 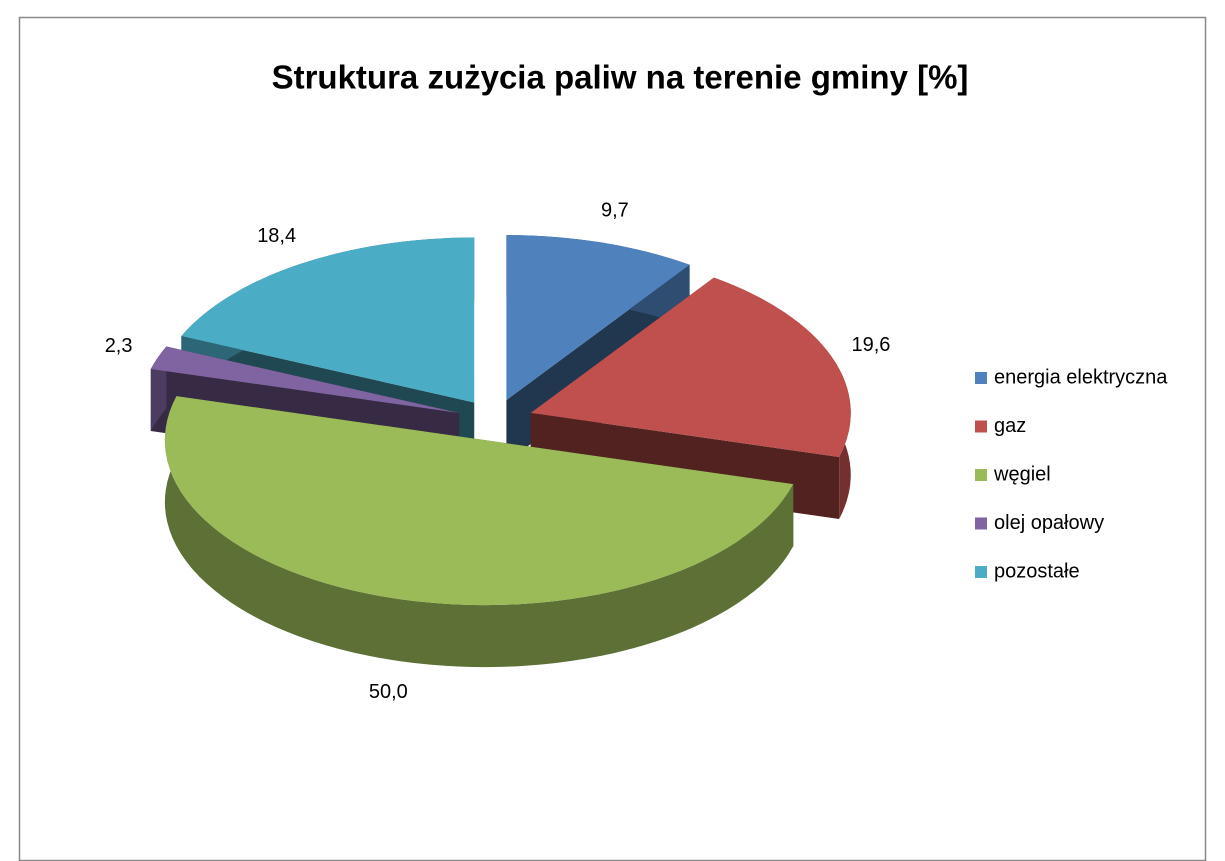 What do you see at coordinates (1010, 426) in the screenshot?
I see `legend-label: gaz` at bounding box center [1010, 426].